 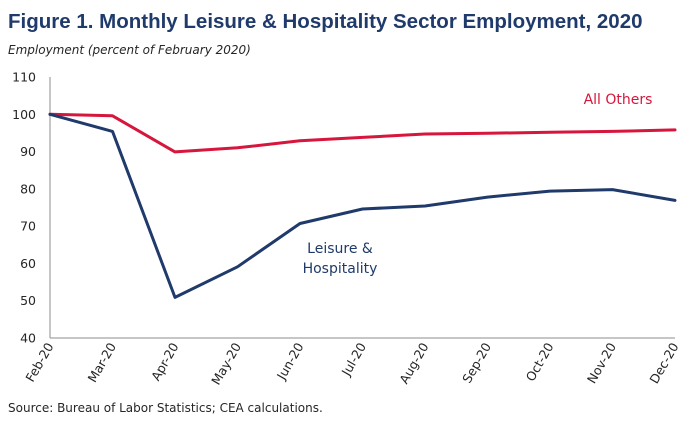 What do you see at coordinates (102, 362) in the screenshot?
I see `x-tick-label: Mar-20` at bounding box center [102, 362].